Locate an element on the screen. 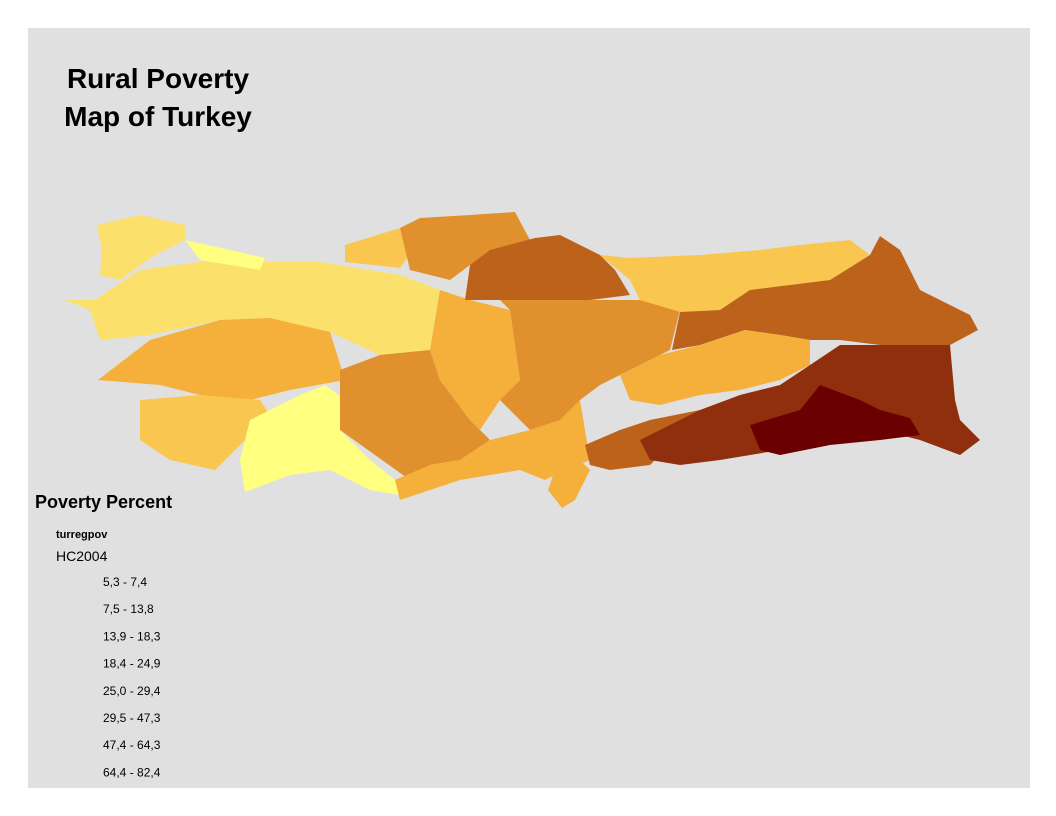 The width and height of the screenshot is (1056, 816). legend-label: 47,4 - 64,3 is located at coordinates (132, 745).